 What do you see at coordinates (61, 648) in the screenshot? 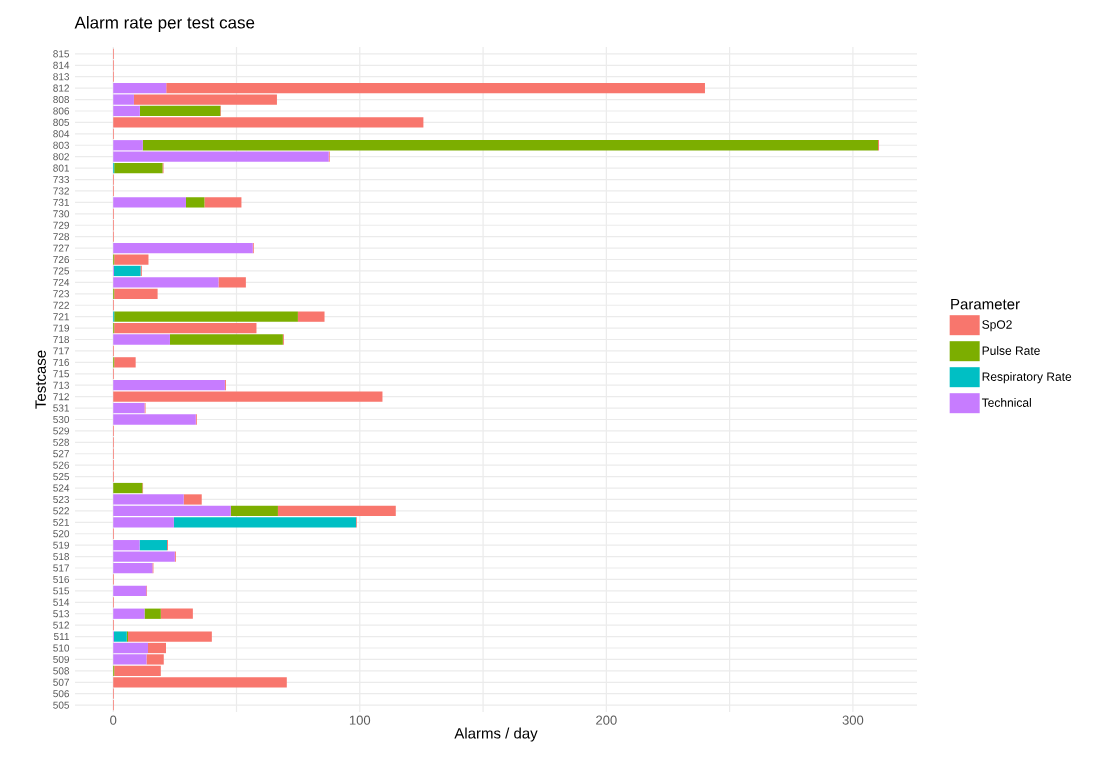
I see `y-tick-label: 510` at bounding box center [61, 648].